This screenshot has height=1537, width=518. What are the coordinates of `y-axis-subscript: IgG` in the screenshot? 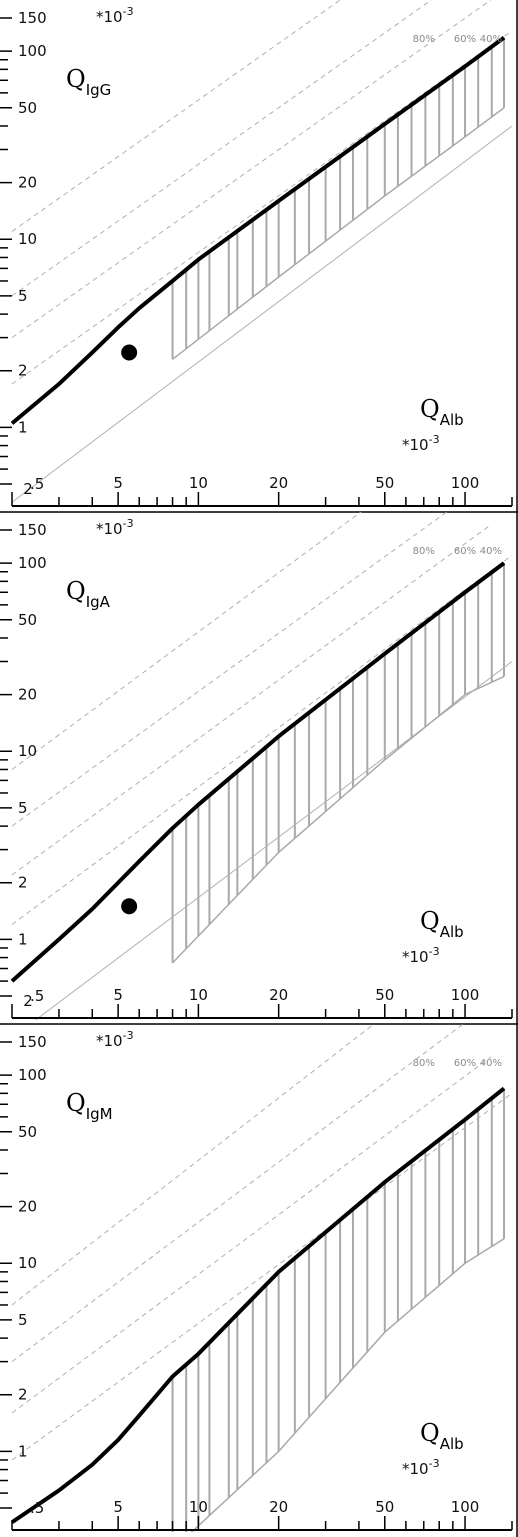 It's located at (99, 90).